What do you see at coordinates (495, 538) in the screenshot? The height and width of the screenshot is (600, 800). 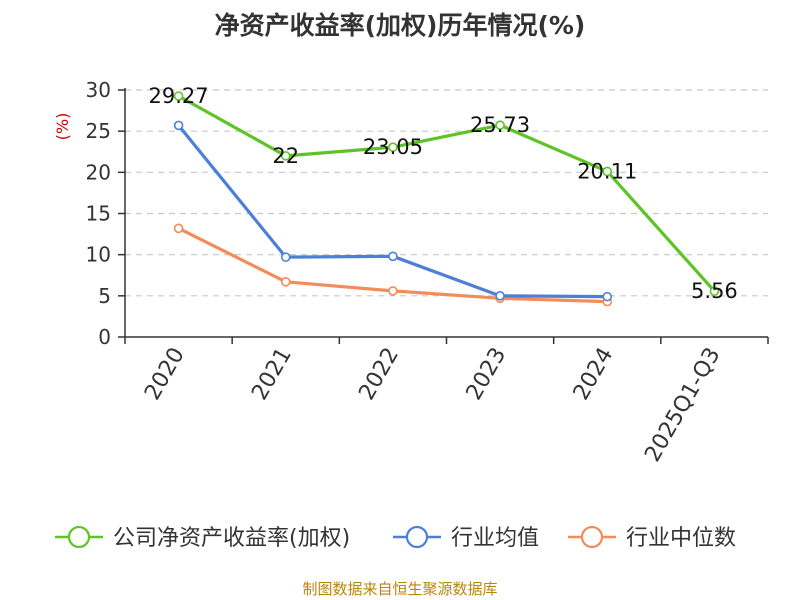 I see `legend-label: 行业均值` at bounding box center [495, 538].